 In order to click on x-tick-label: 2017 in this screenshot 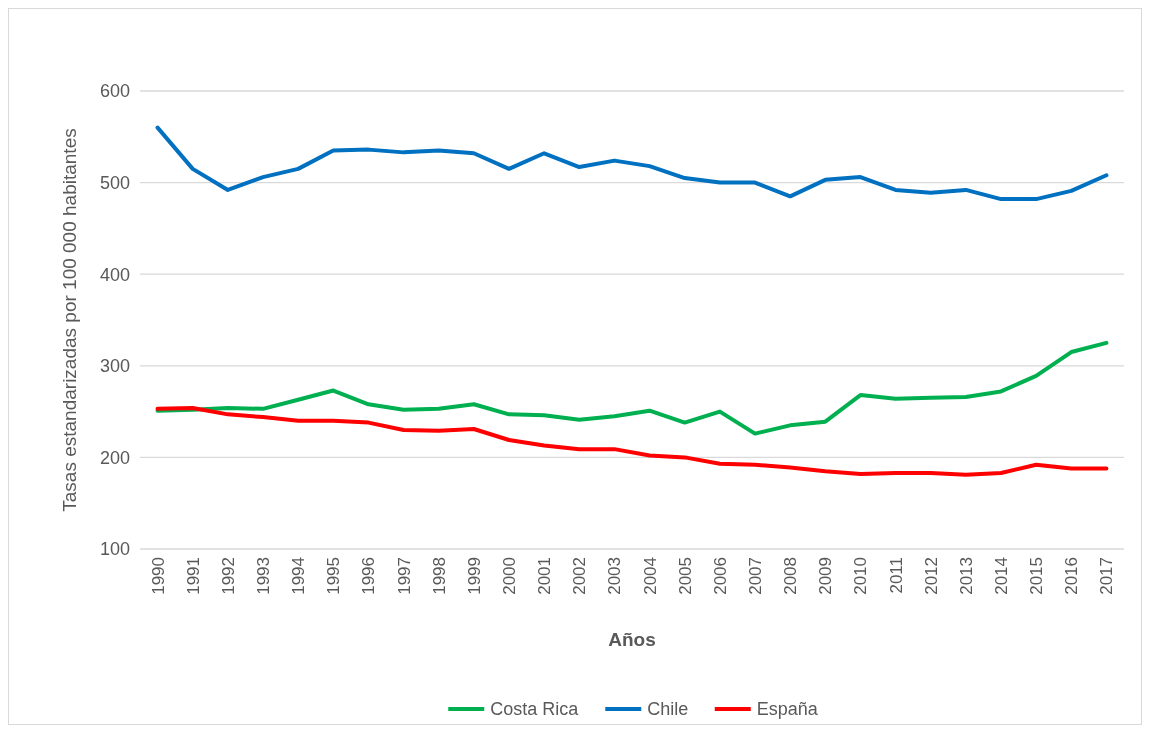, I will do `click(1107, 576)`.